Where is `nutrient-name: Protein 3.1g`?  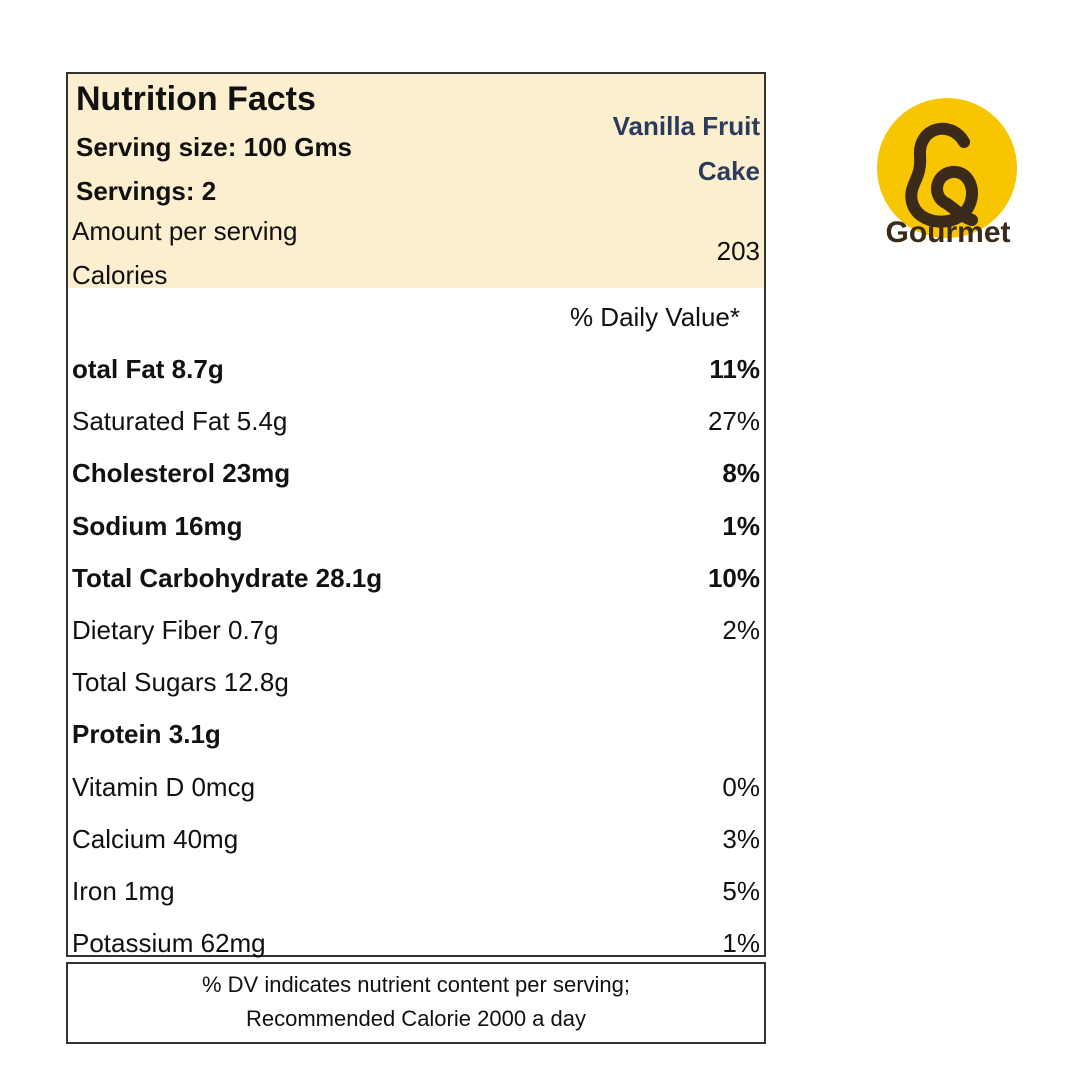
nutrient-name: Protein 3.1g is located at coordinates (146, 734).